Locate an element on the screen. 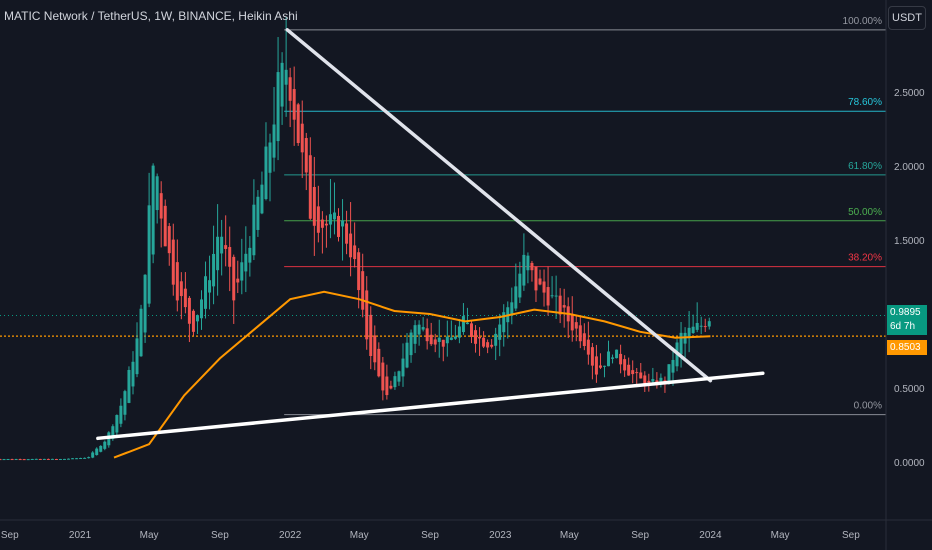 This screenshot has height=550, width=932. fib-label: 78.60% is located at coordinates (865, 102).